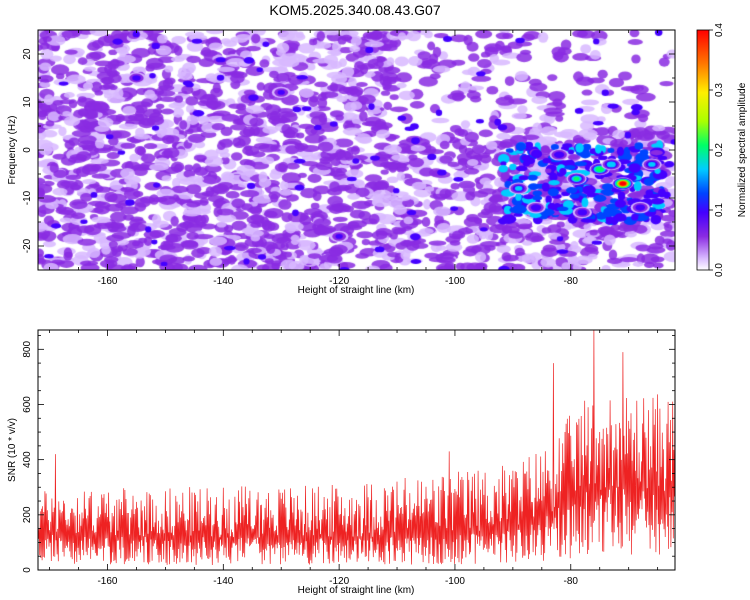 This screenshot has height=600, width=750. I want to click on colorbar-tick-label: 0.2, so click(719, 150).